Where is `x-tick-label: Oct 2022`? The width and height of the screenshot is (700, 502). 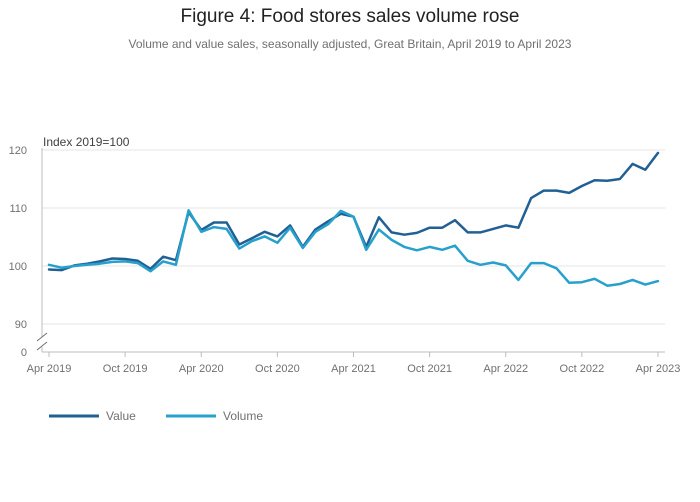 x-tick-label: Oct 2022 is located at coordinates (582, 369).